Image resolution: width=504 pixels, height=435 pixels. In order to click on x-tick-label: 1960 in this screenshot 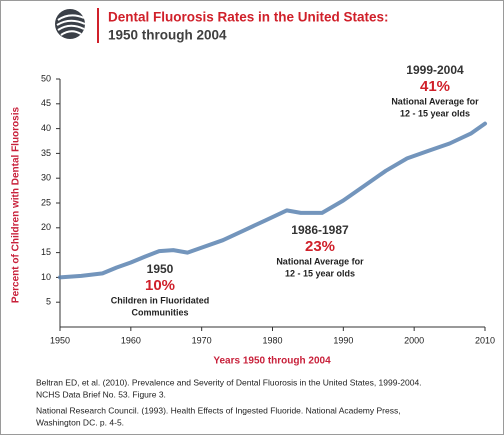, I will do `click(131, 340)`.